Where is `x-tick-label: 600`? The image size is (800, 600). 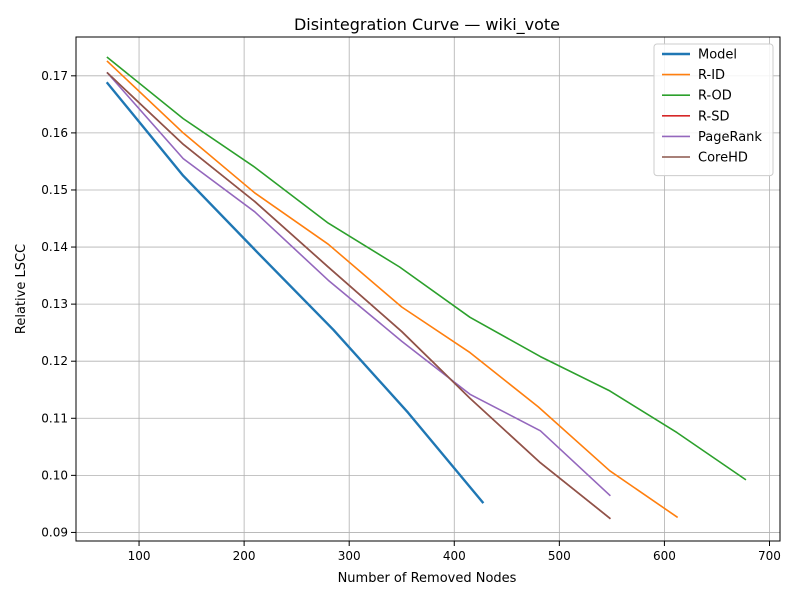 x-tick-label: 600 is located at coordinates (664, 556).